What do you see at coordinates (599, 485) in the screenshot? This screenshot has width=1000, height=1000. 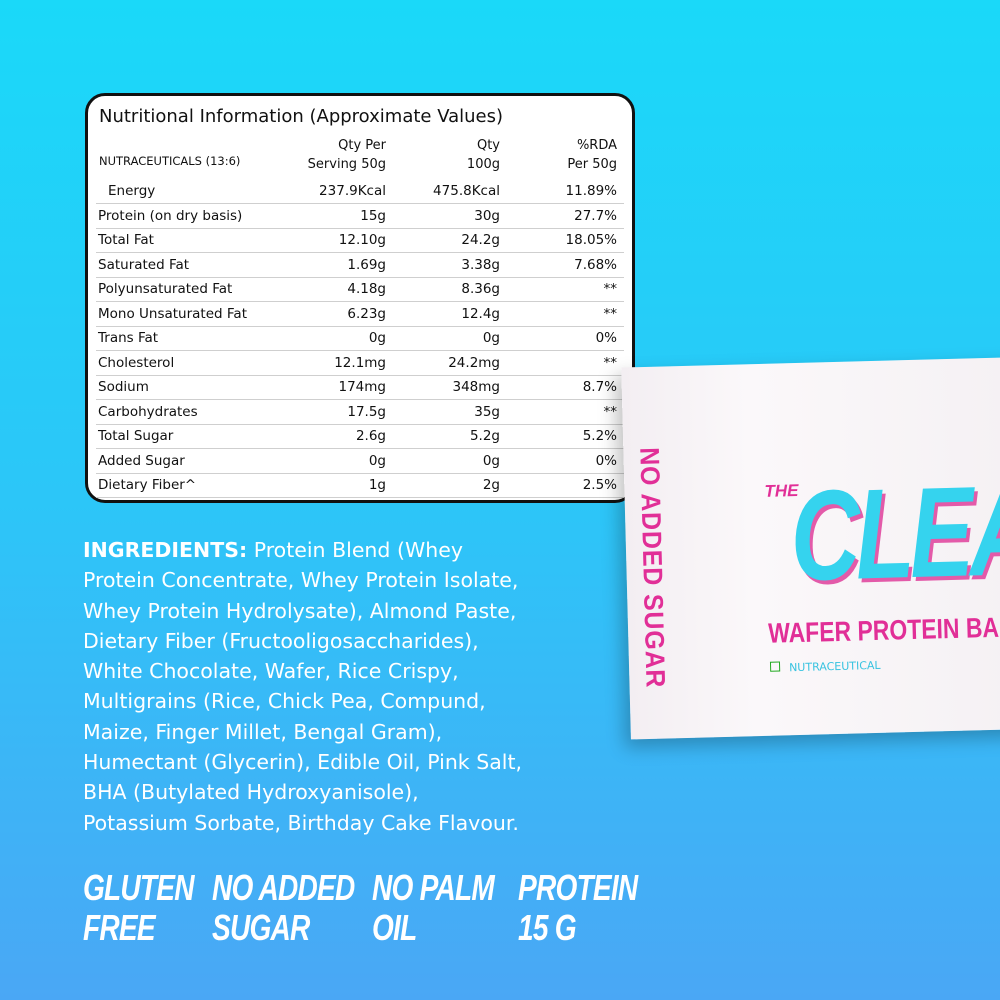 I see `row-value: 2.5%` at bounding box center [599, 485].